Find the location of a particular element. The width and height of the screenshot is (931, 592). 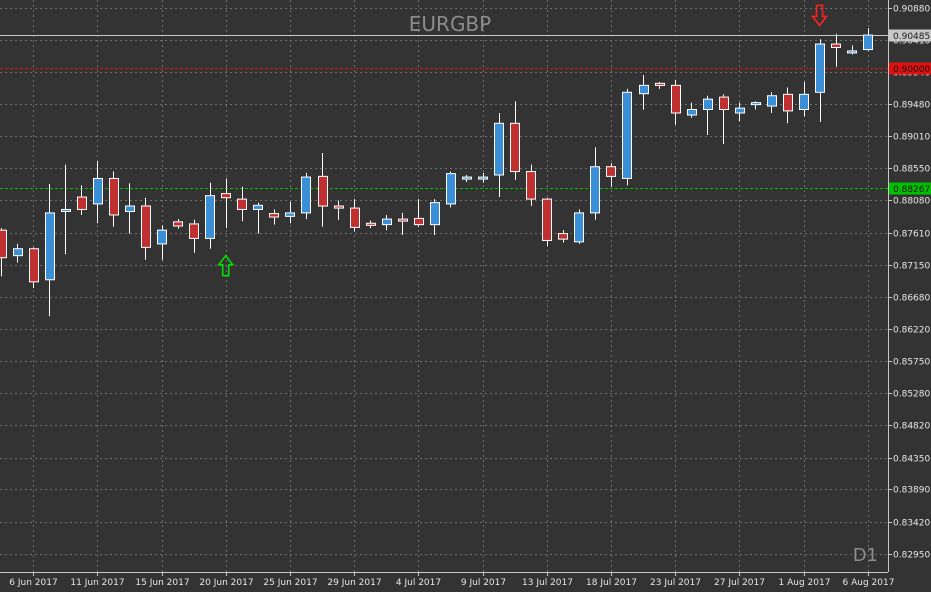

y-tick-label: 0.85750 is located at coordinates (911, 363).